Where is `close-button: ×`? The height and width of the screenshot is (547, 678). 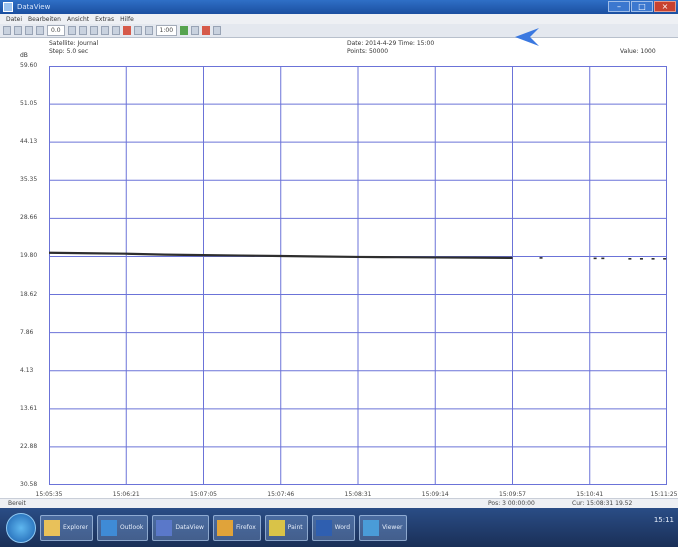
close-button: × is located at coordinates (665, 6).